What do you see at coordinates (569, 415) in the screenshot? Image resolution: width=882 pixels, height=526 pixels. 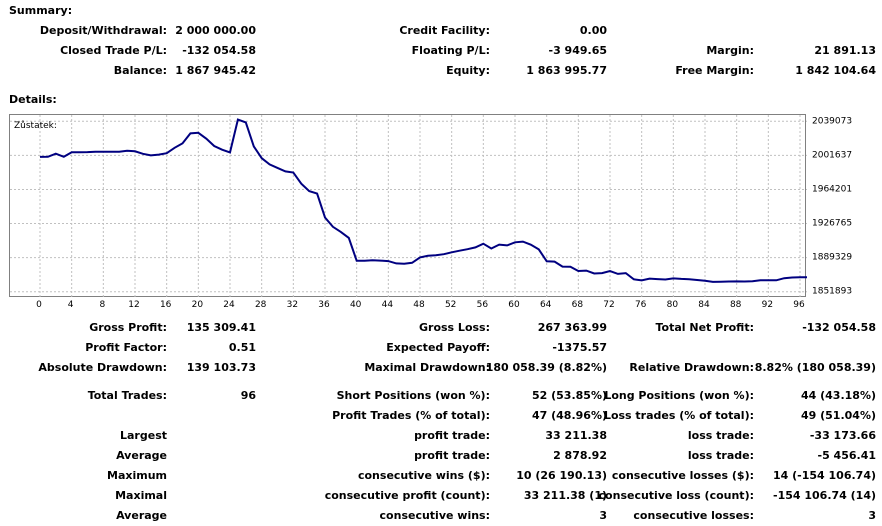 I see `profit-trades-value: 47 (48.96%)` at bounding box center [569, 415].